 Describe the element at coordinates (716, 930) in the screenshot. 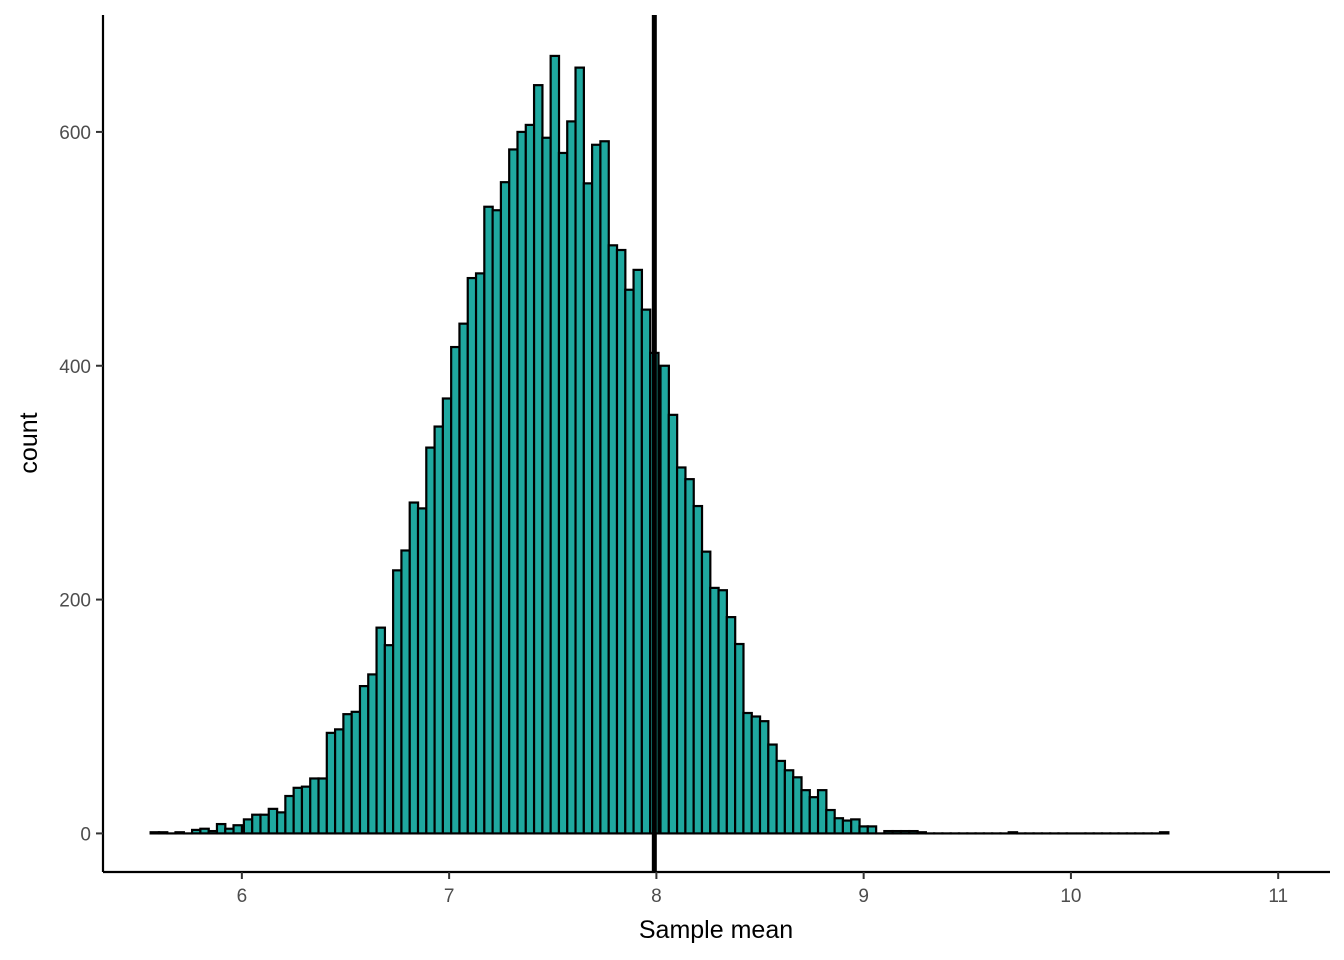

I see `x-axis-title: Sample mean` at that location.